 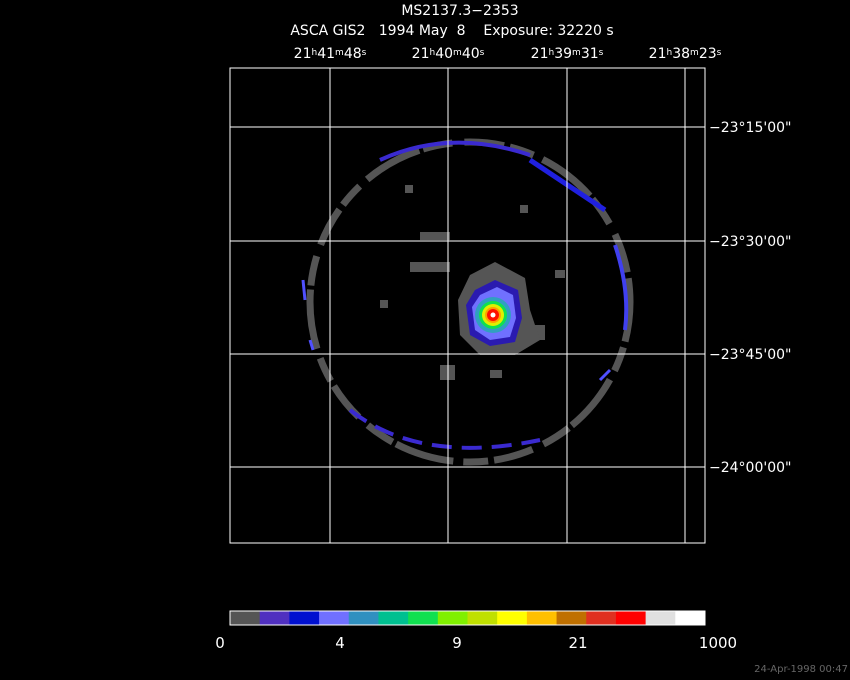 What do you see at coordinates (353, 54) in the screenshot?
I see `ra-value: 48` at bounding box center [353, 54].